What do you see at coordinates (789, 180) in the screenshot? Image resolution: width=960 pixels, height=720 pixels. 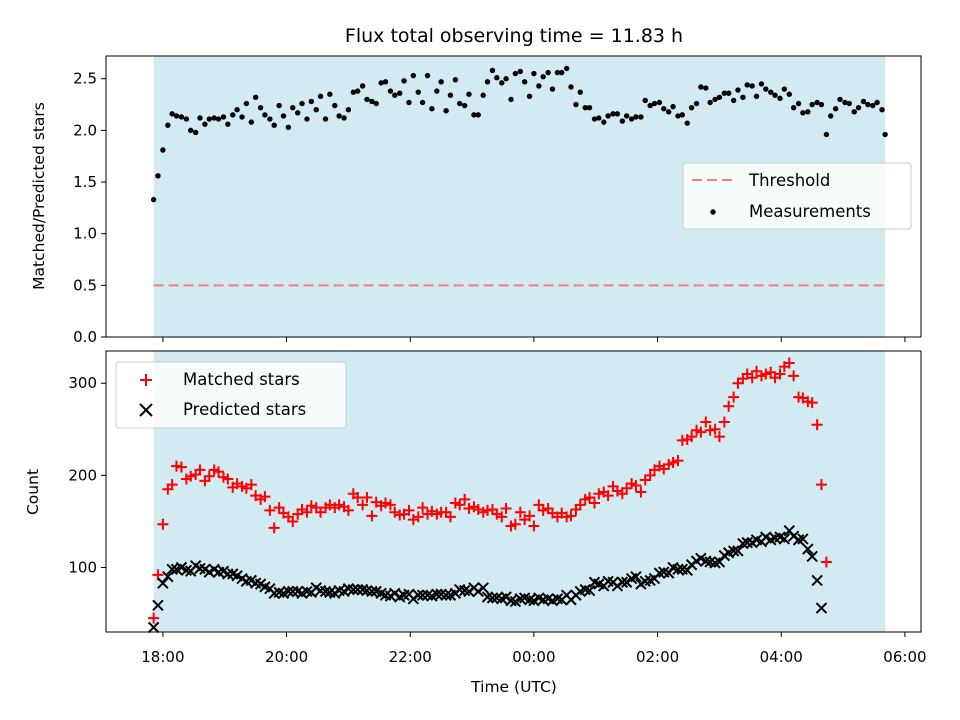 I see `legend-threshold-label: Threshold` at bounding box center [789, 180].